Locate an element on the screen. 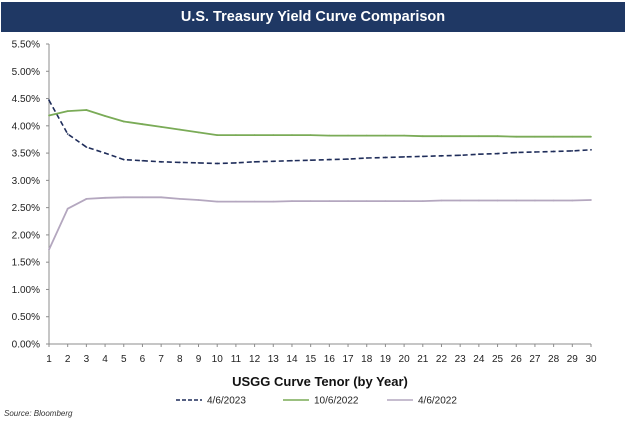 This screenshot has height=426, width=626. y-tick-label: 1.50% is located at coordinates (26, 263).